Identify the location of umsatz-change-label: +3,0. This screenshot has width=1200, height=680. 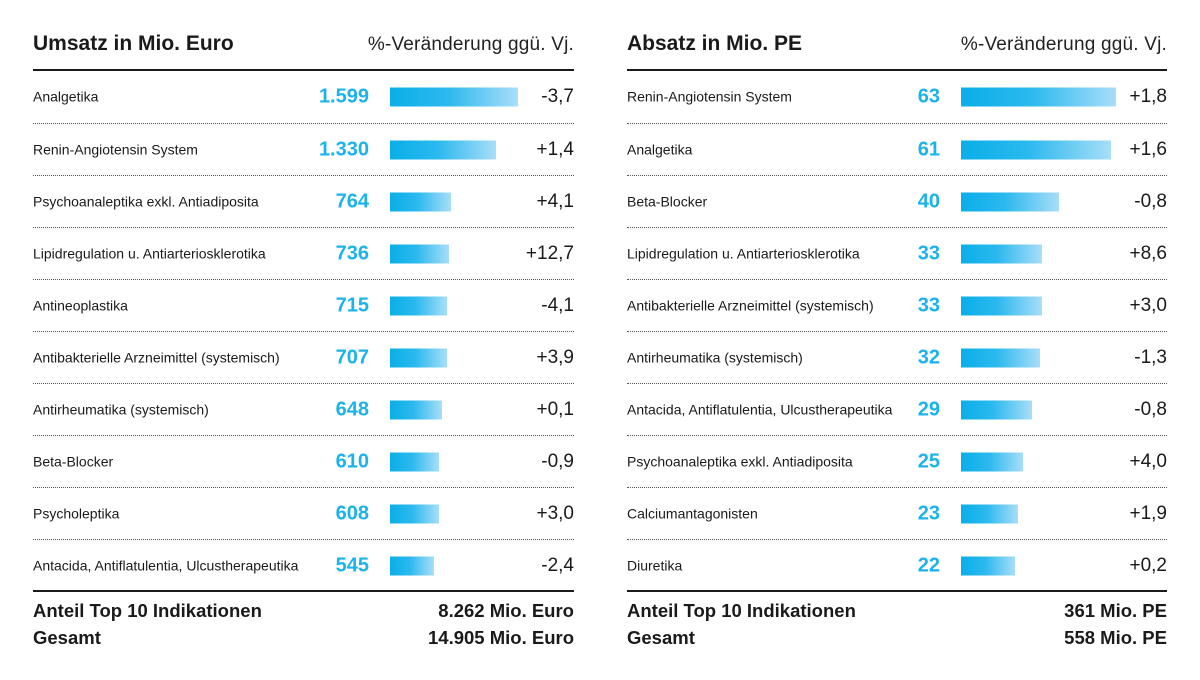
(555, 513).